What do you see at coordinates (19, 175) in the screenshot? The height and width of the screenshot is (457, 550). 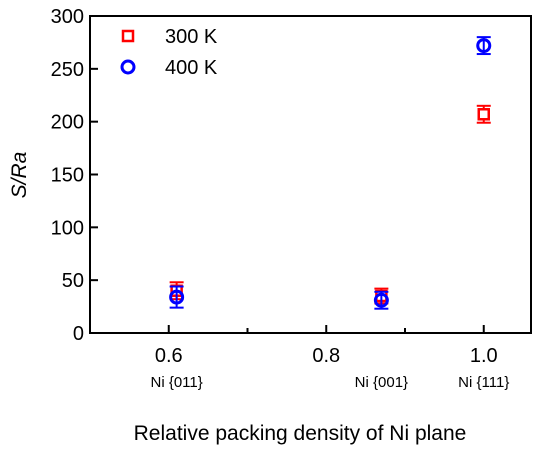 I see `y-axis-title: S/Ra` at bounding box center [19, 175].